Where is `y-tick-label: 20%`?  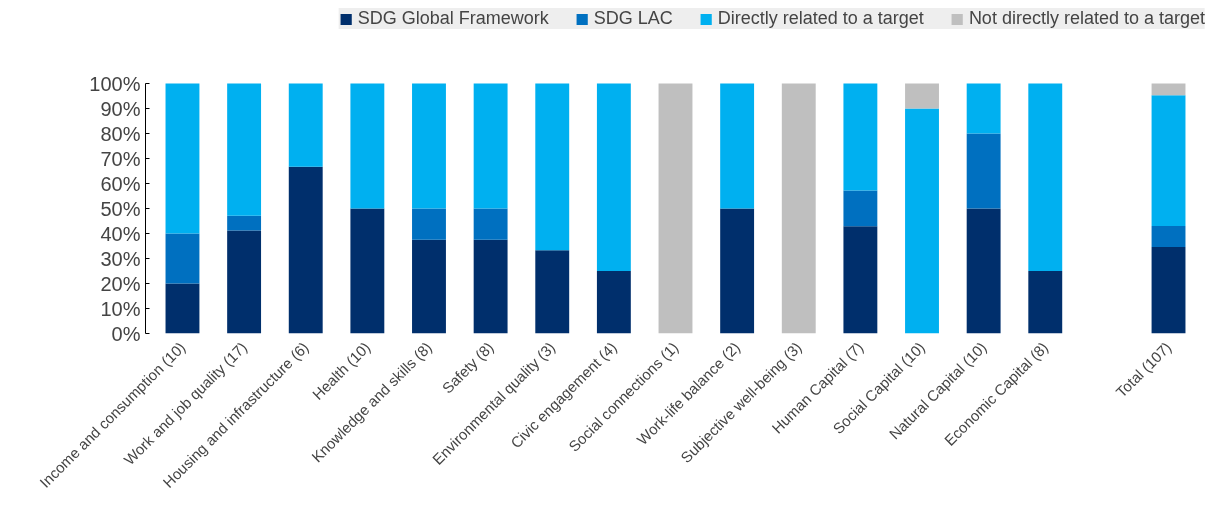 y-tick-label: 20% is located at coordinates (120, 283).